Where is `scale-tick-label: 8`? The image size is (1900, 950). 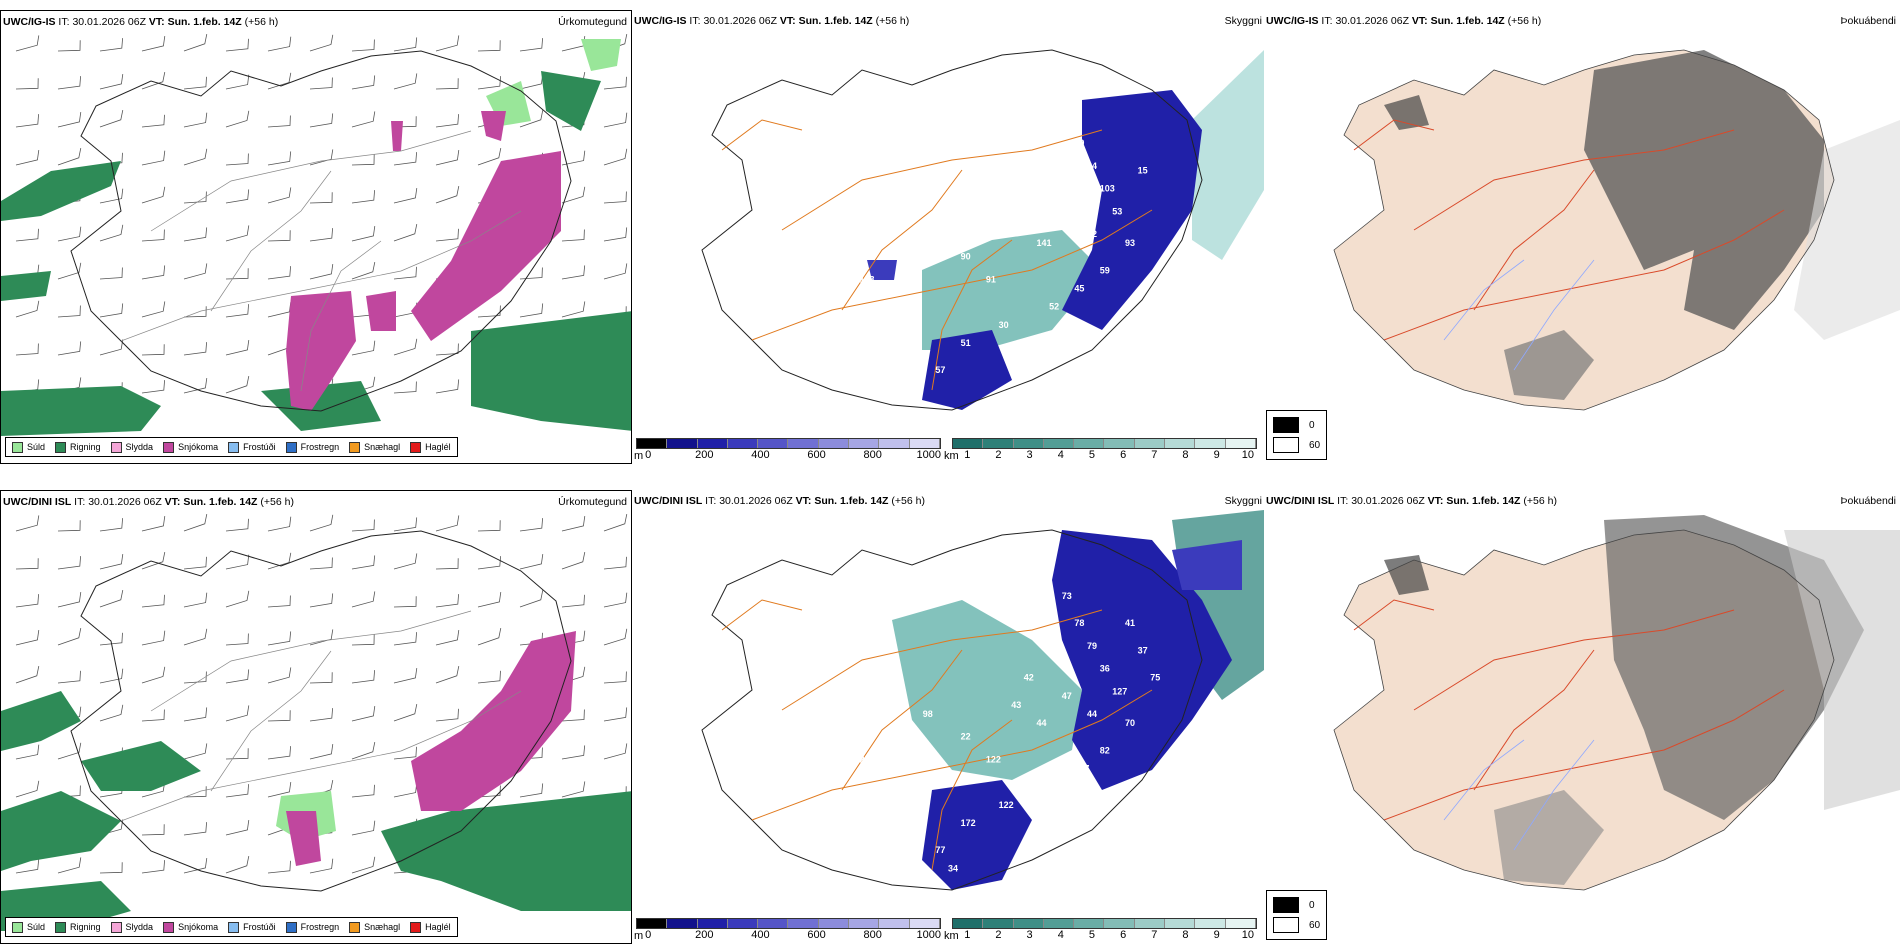
scale-tick-label: 8 is located at coordinates (1185, 935).